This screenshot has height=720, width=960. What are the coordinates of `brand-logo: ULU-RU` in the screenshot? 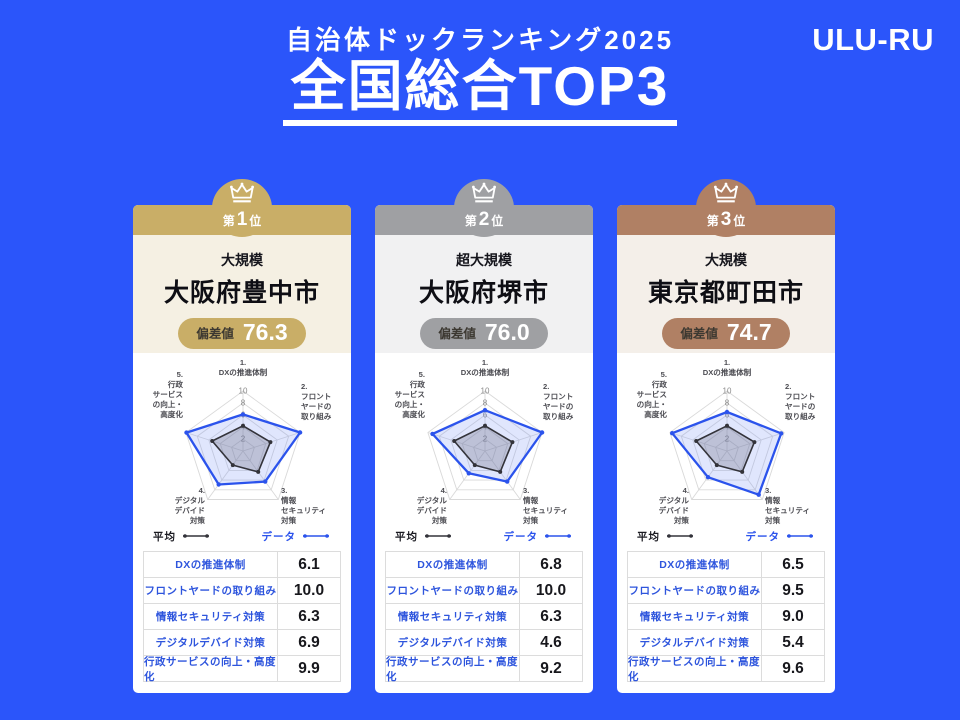 It's located at (873, 39).